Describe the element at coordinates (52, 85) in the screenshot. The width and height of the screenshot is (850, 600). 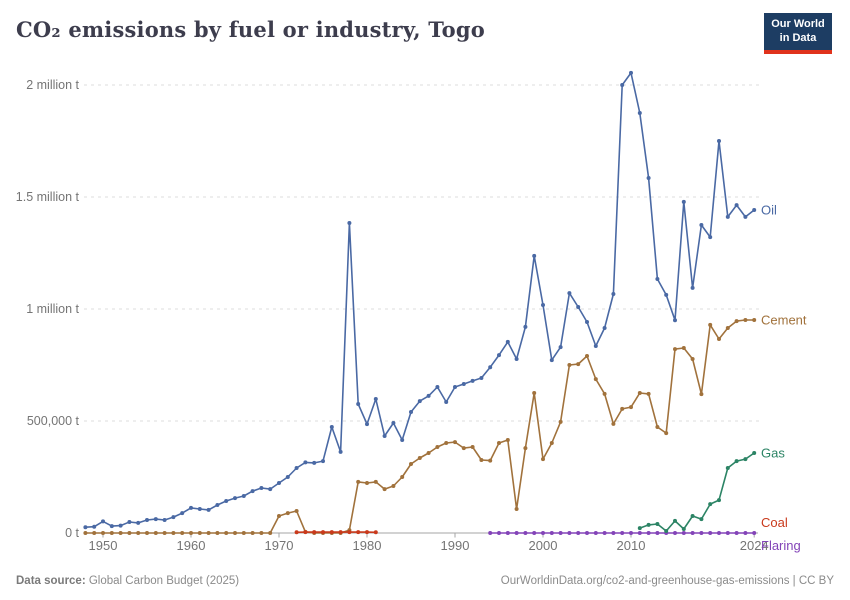
I see `y-axis-tick-label: 2 million t` at that location.